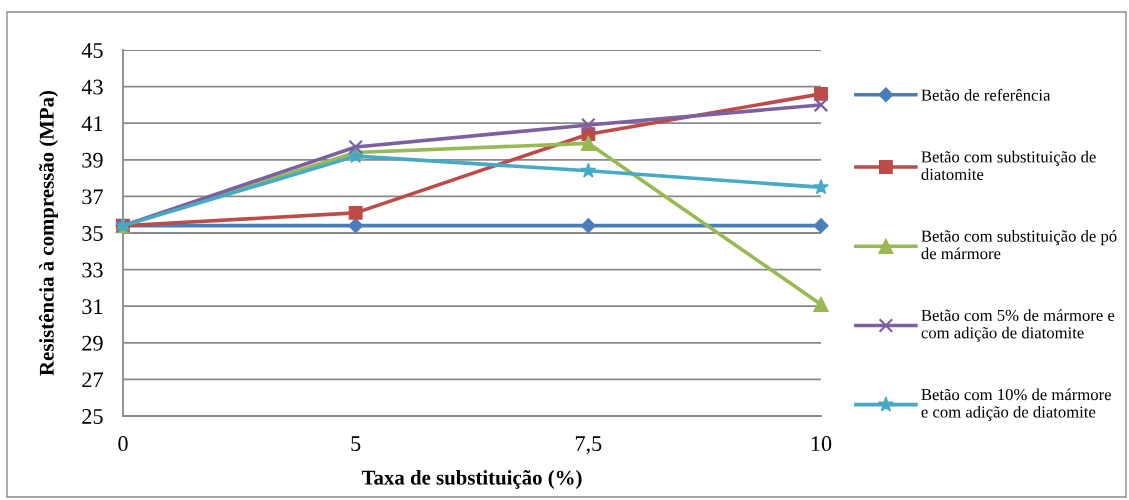 Image resolution: width=1129 pixels, height=500 pixels. Describe the element at coordinates (1008, 165) in the screenshot. I see `legend-label: Betão com substituição de diatomite` at that location.